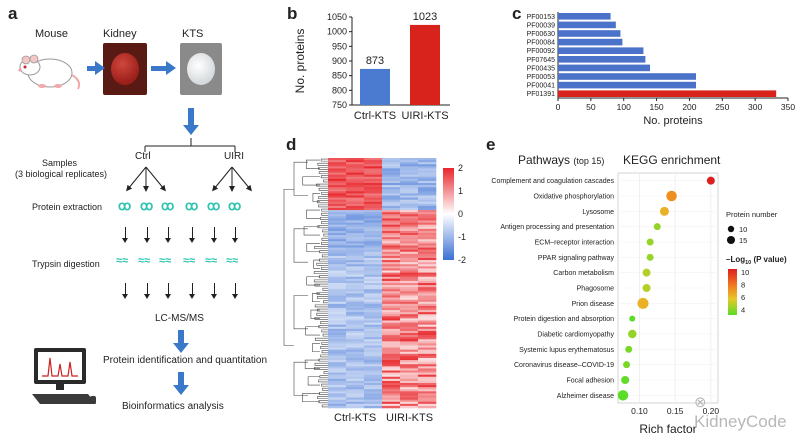  Describe the element at coordinates (541, 77) in the screenshot. I see `y-tick-label: PF00053` at that location.